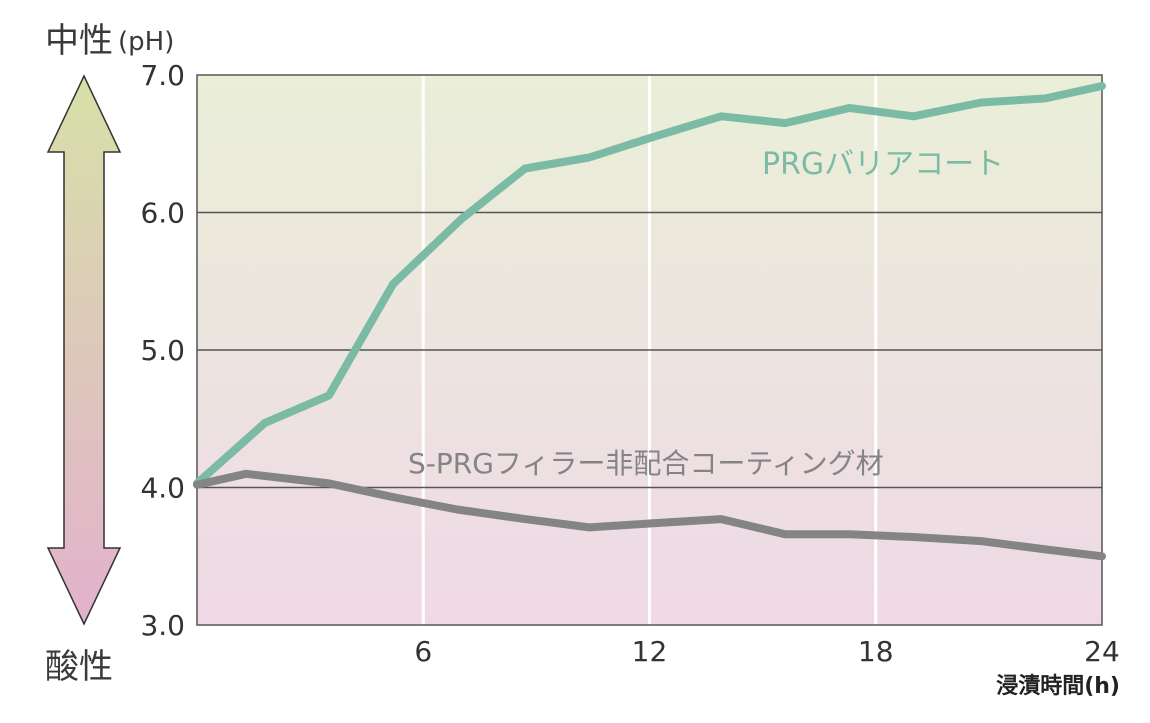 Image resolution: width=1150 pixels, height=723 pixels. I want to click on neutral-acidic-arrow, so click(84, 350).